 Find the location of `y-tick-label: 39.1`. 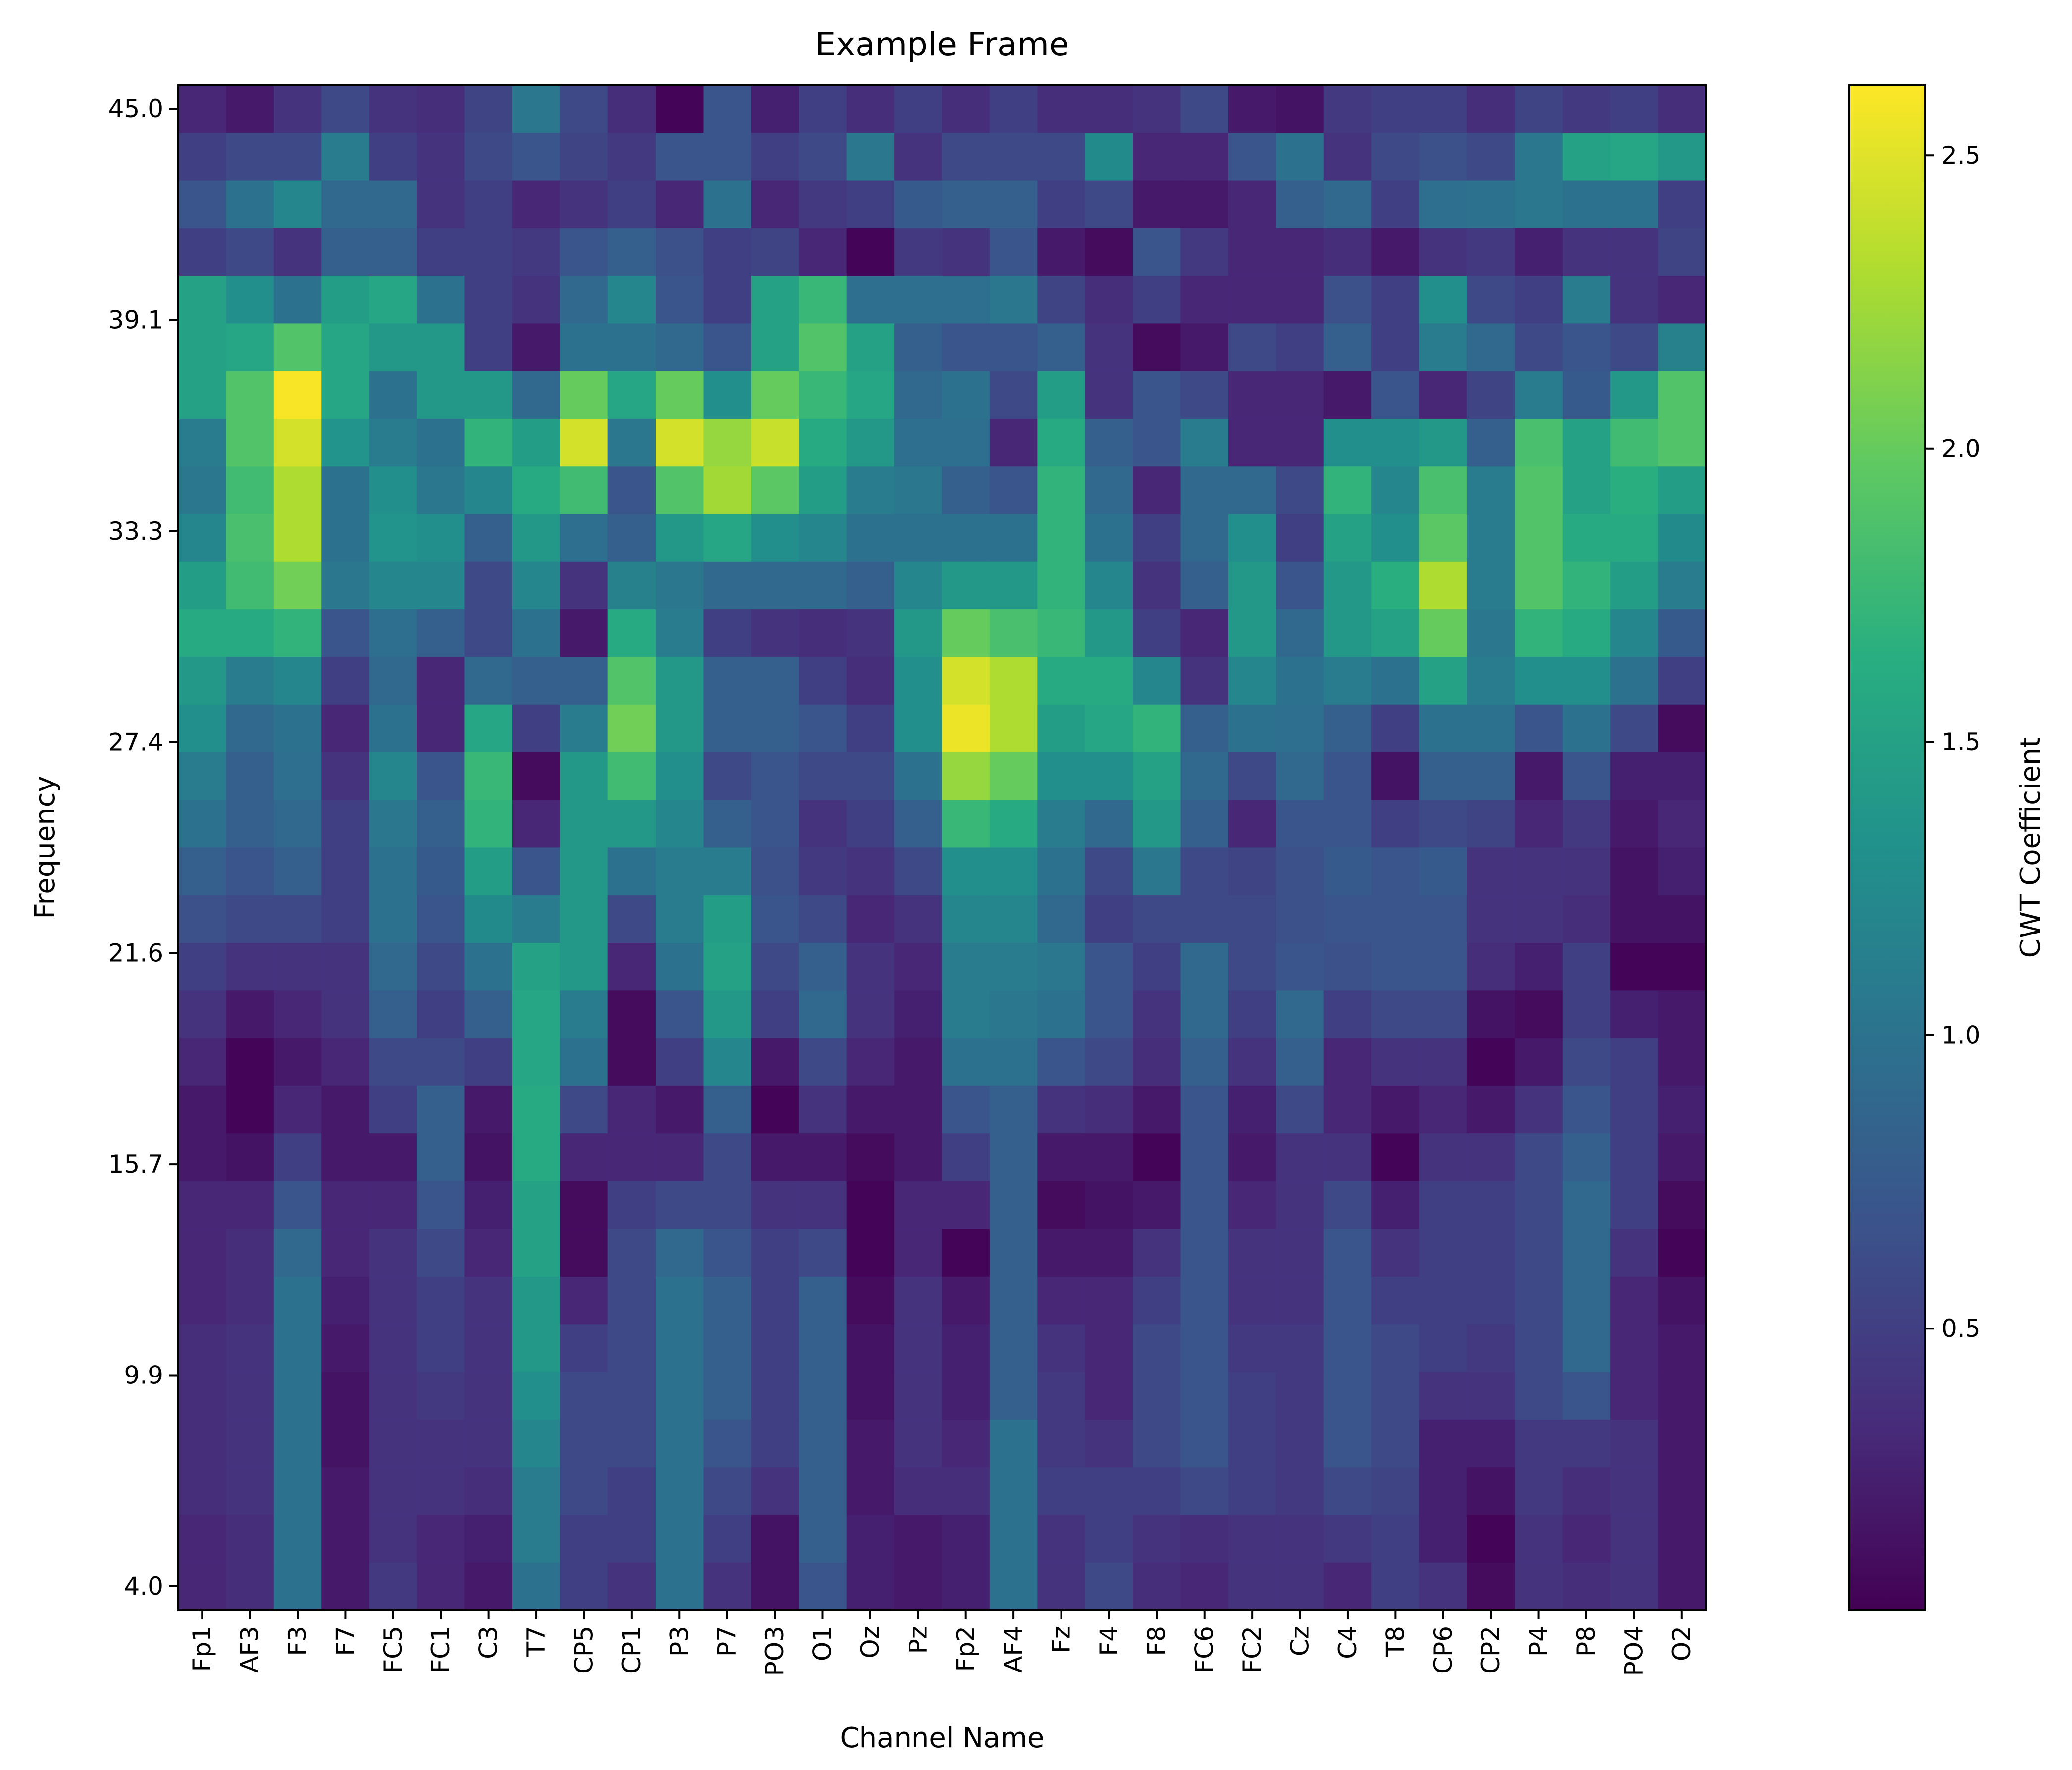

y-tick-label: 39.1 is located at coordinates (135, 320).